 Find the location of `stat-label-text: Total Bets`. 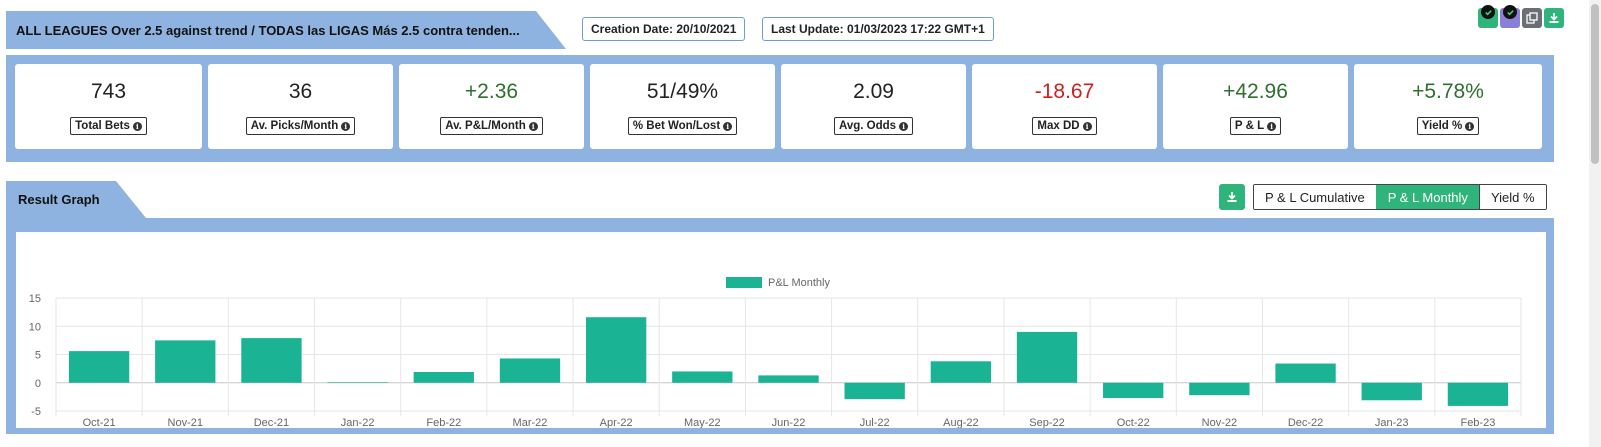

stat-label-text: Total Bets is located at coordinates (102, 126).